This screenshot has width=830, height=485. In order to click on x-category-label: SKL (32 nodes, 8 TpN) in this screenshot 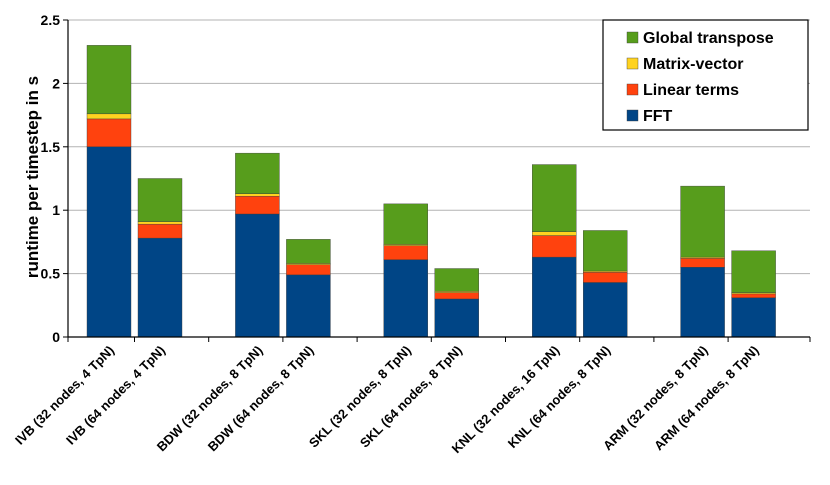, I will do `click(360, 397)`.